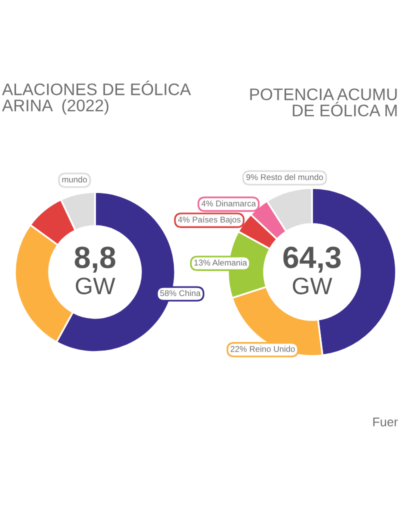  I want to click on slice-label: 4% Dinamarca, so click(228, 203).